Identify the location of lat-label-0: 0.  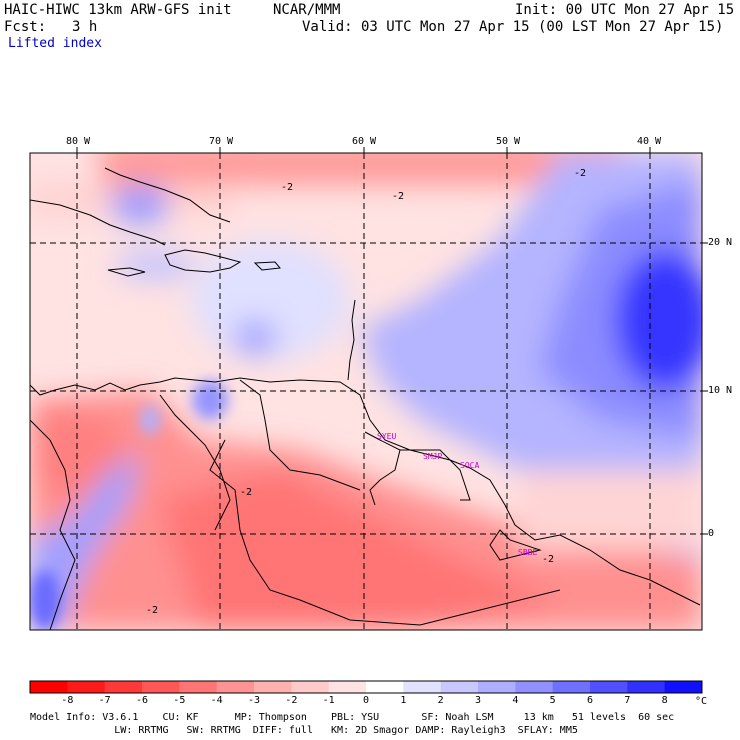
(711, 533).